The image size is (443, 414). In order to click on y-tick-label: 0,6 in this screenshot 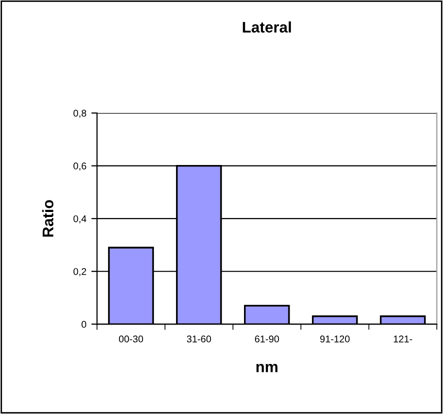, I will do `click(79, 166)`.